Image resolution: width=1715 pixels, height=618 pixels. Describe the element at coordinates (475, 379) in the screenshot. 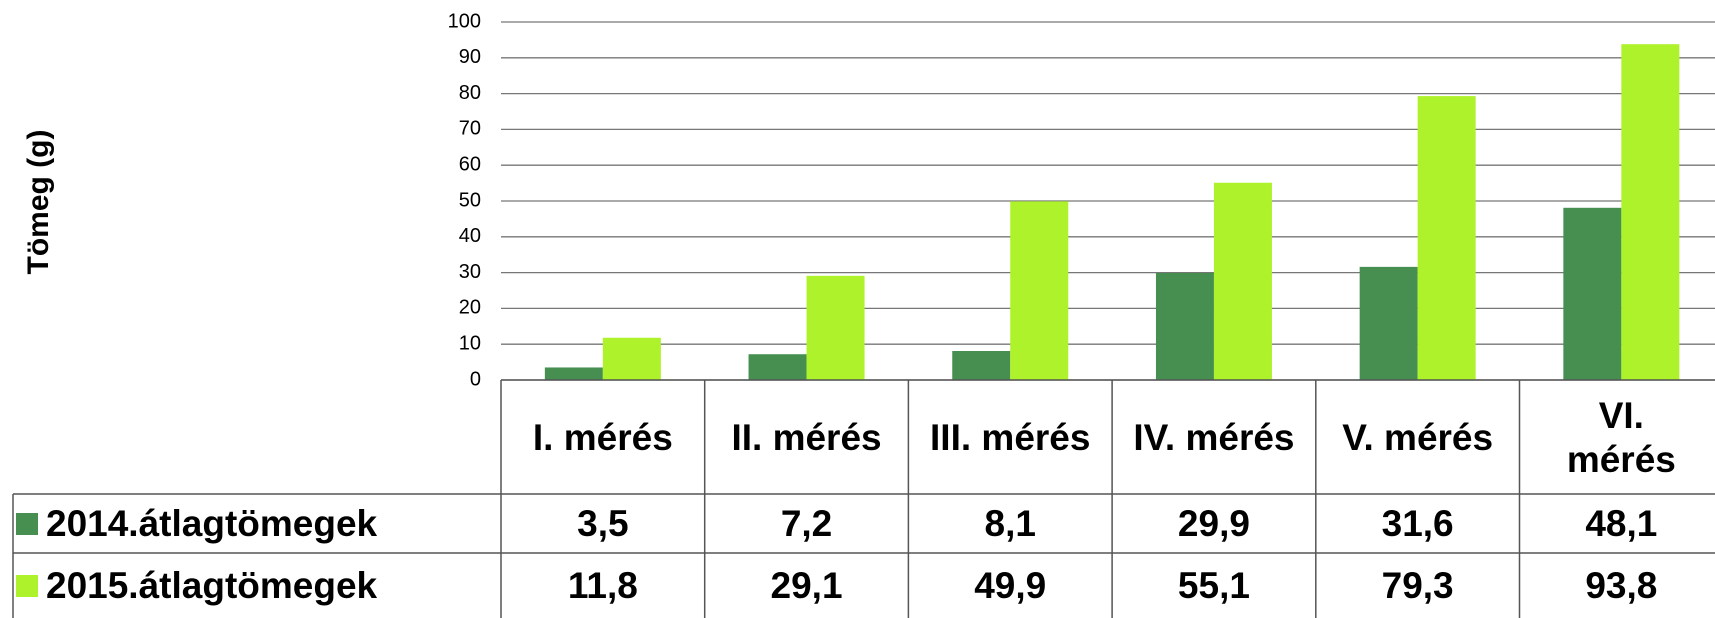

I see `y-tick-label: 0` at that location.